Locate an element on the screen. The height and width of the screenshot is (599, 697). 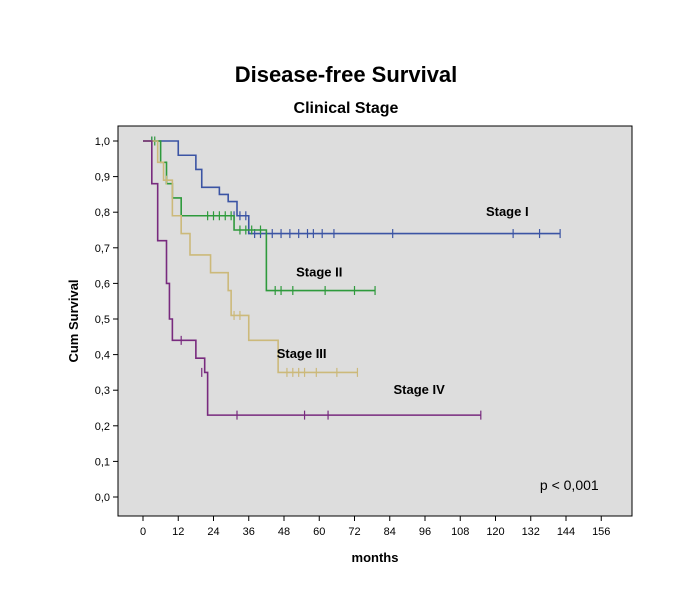
labels-layer: Stage I Stage II Stage III Stage IV is located at coordinates (403, 300).